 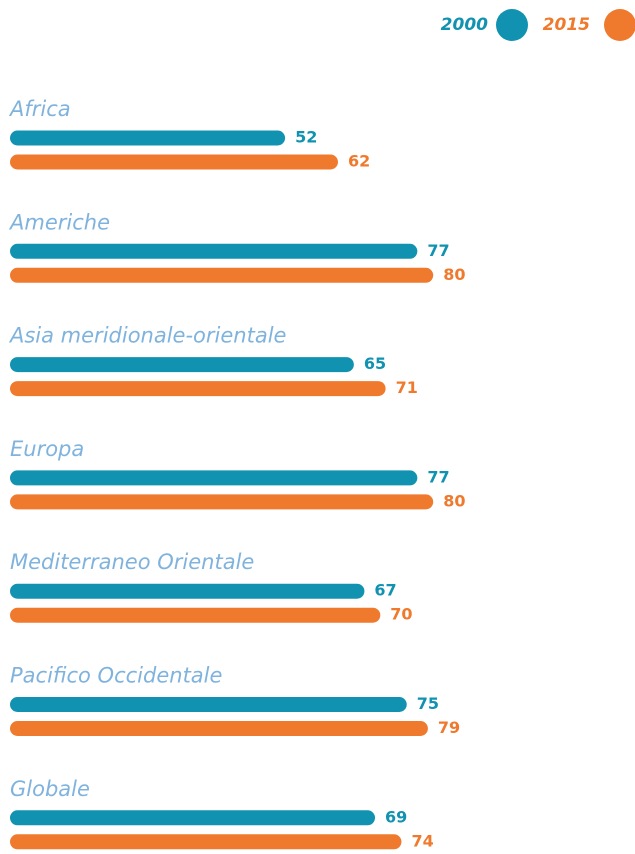 I want to click on value-label: 79, so click(x=449, y=727).